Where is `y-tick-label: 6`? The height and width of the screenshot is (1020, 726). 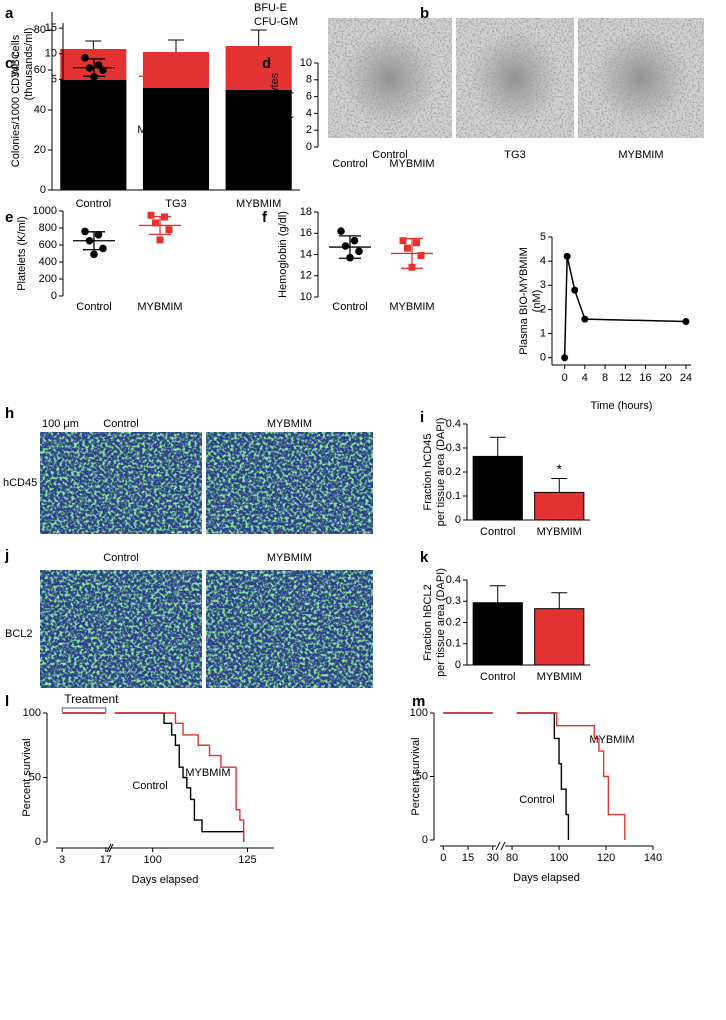 y-tick-label: 6 is located at coordinates (309, 97).